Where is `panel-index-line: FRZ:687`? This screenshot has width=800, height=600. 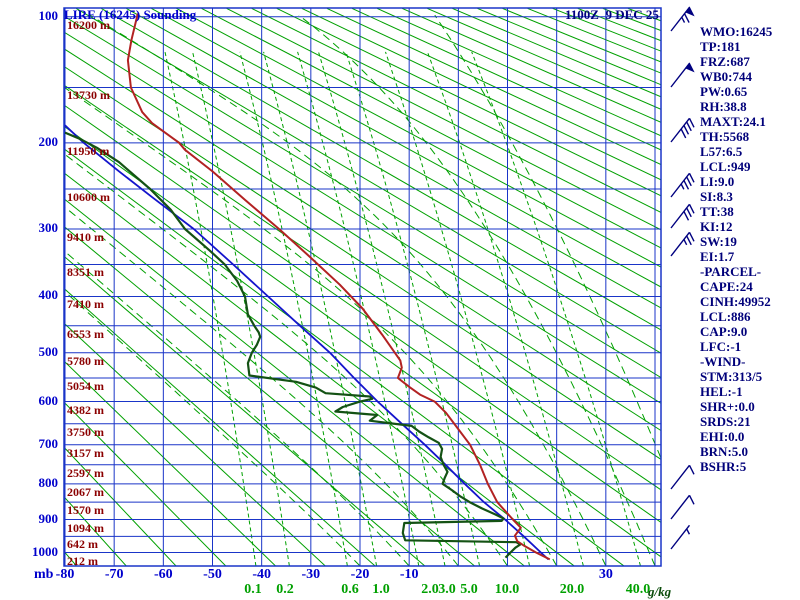
panel-index-line: FRZ:687 is located at coordinates (725, 61).